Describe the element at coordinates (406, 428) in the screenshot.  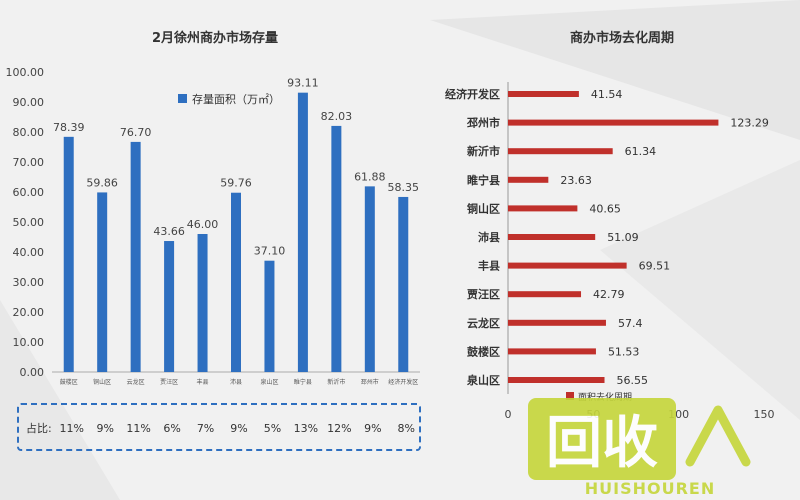
I see `share-value: 8%` at that location.